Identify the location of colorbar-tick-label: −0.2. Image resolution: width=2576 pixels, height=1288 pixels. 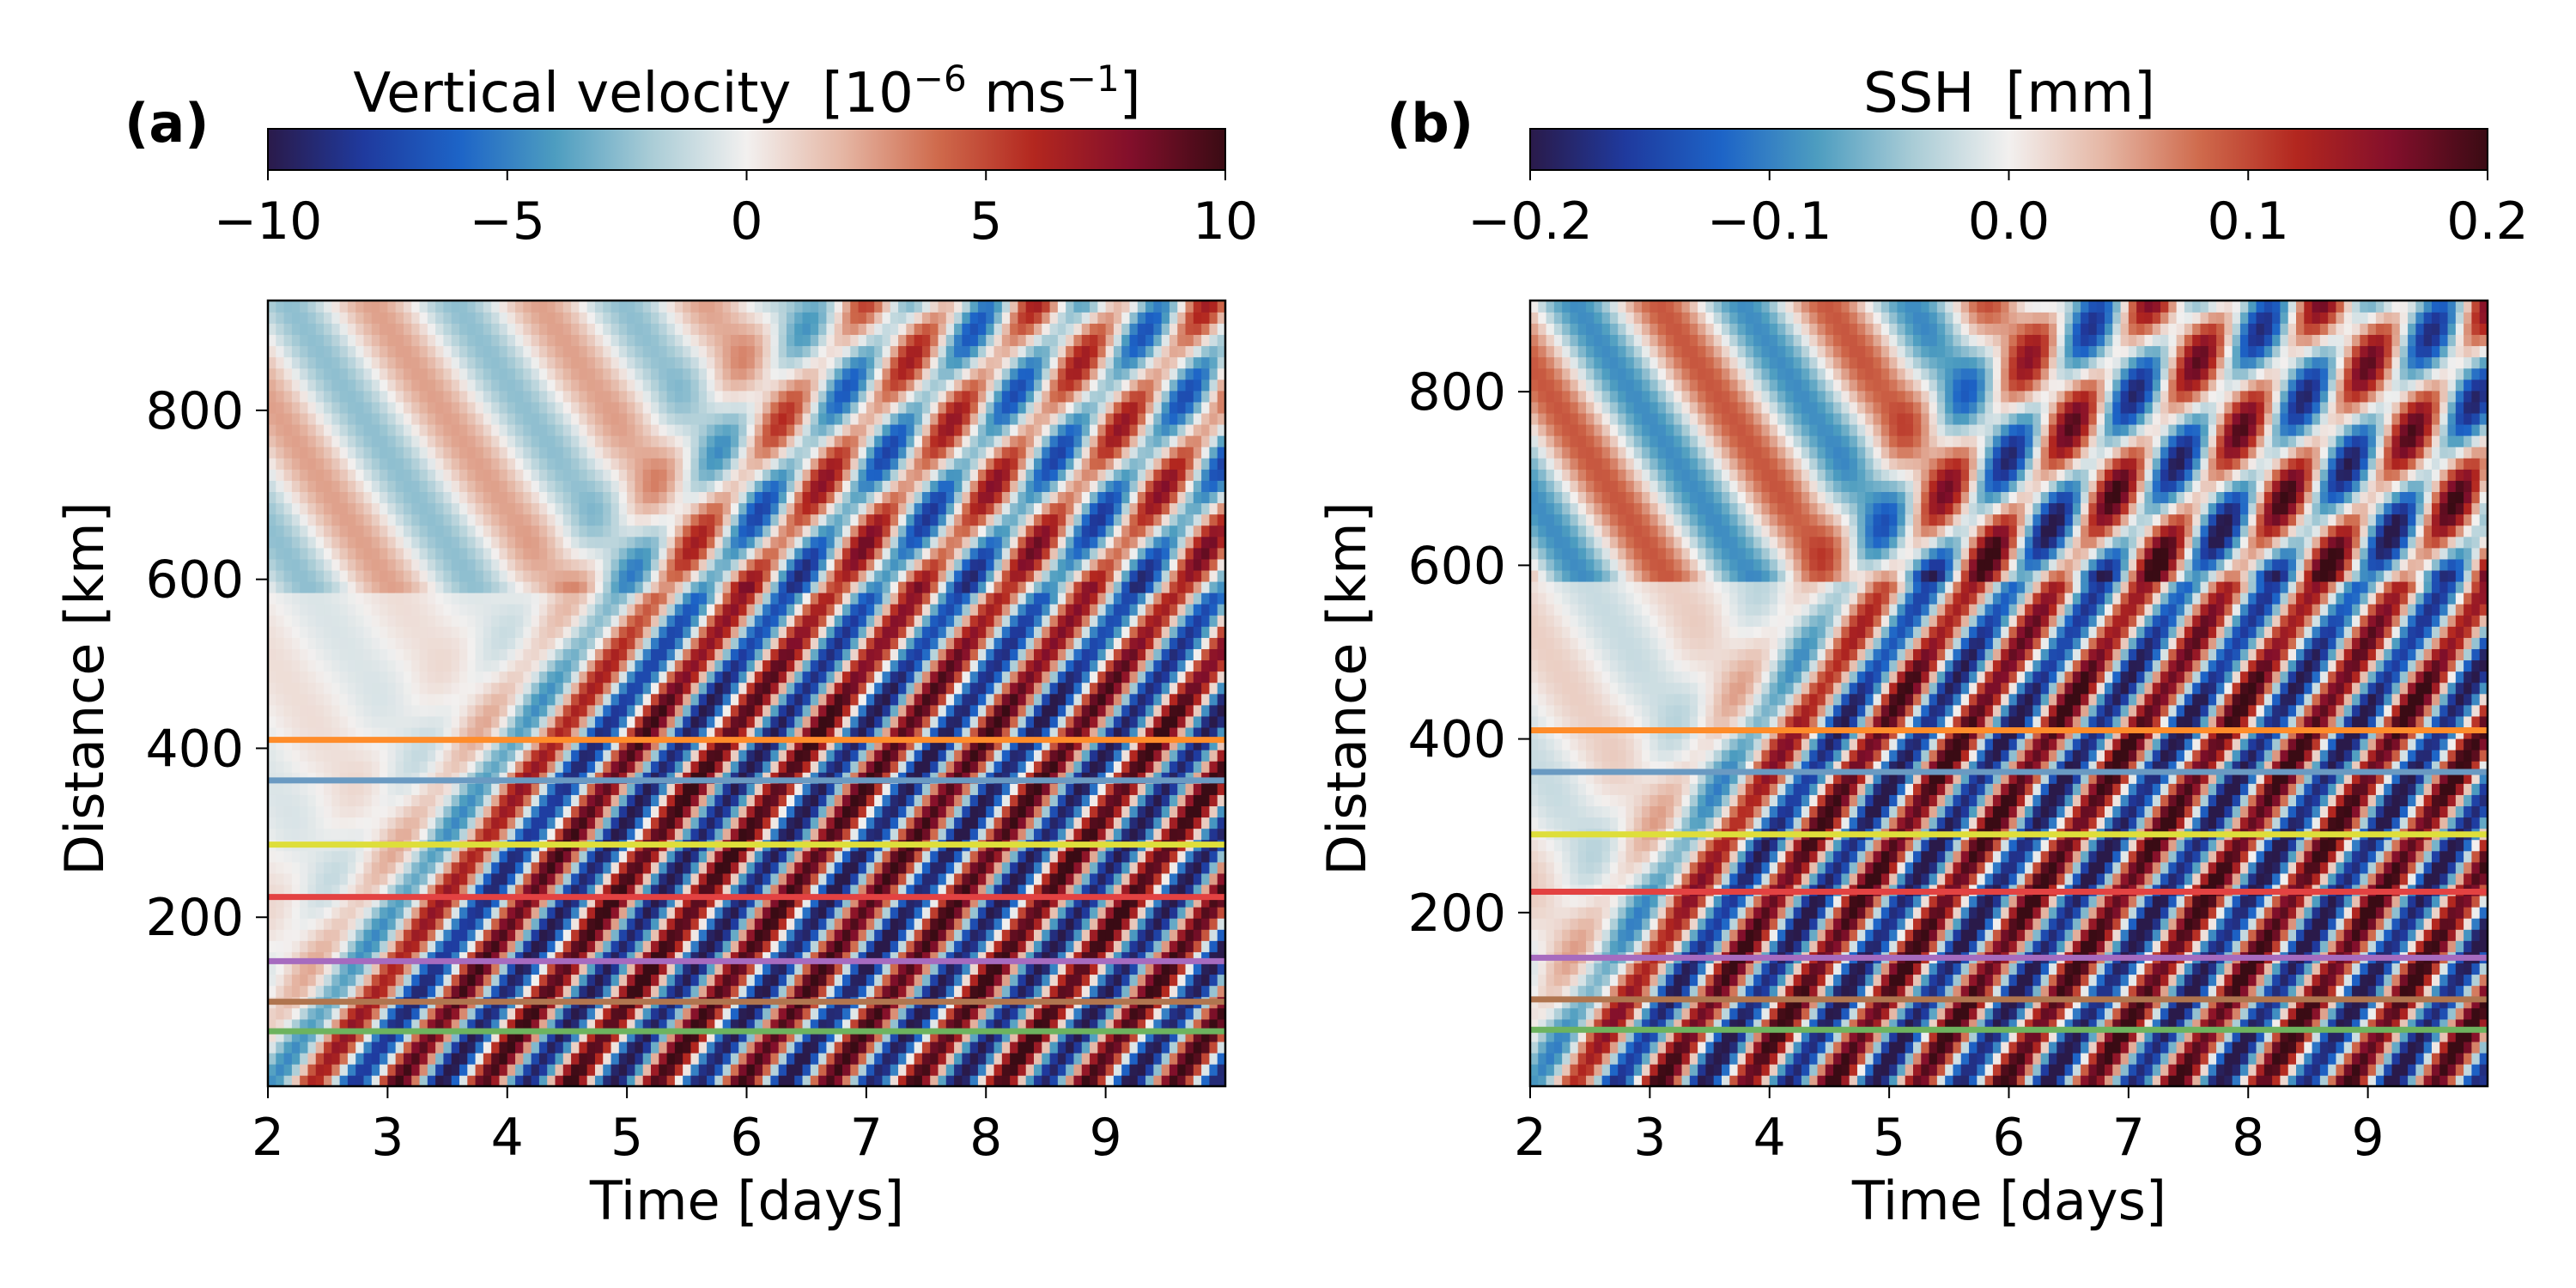
(1530, 221).